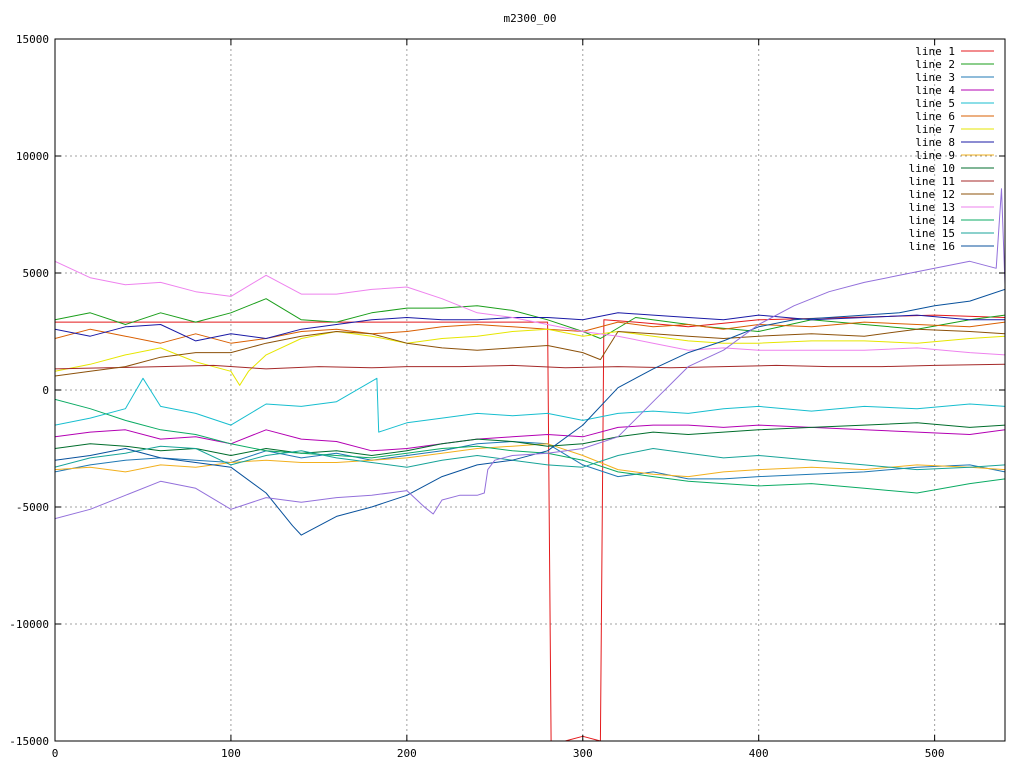  Describe the element at coordinates (935, 77) in the screenshot. I see `legend-label: line 3` at that location.